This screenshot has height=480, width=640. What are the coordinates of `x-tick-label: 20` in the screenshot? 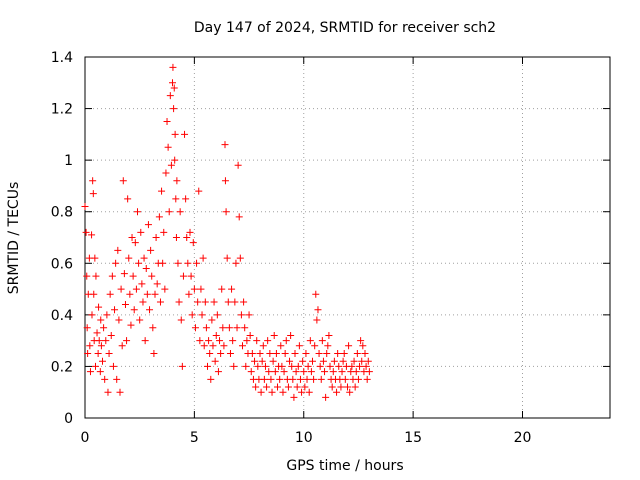 It's located at (523, 438).